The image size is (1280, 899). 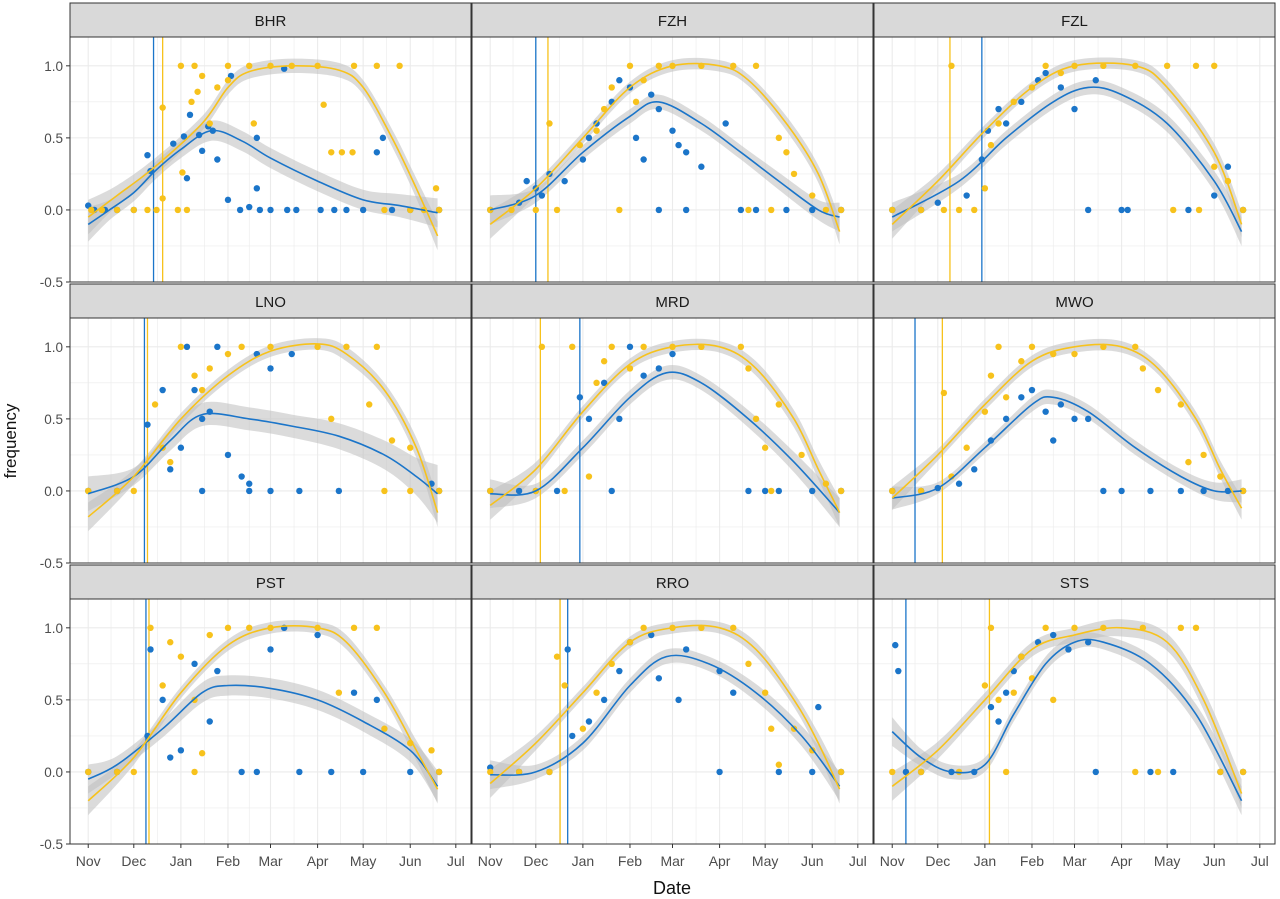 What do you see at coordinates (1074, 302) in the screenshot?
I see `facet-label: MWO` at bounding box center [1074, 302].